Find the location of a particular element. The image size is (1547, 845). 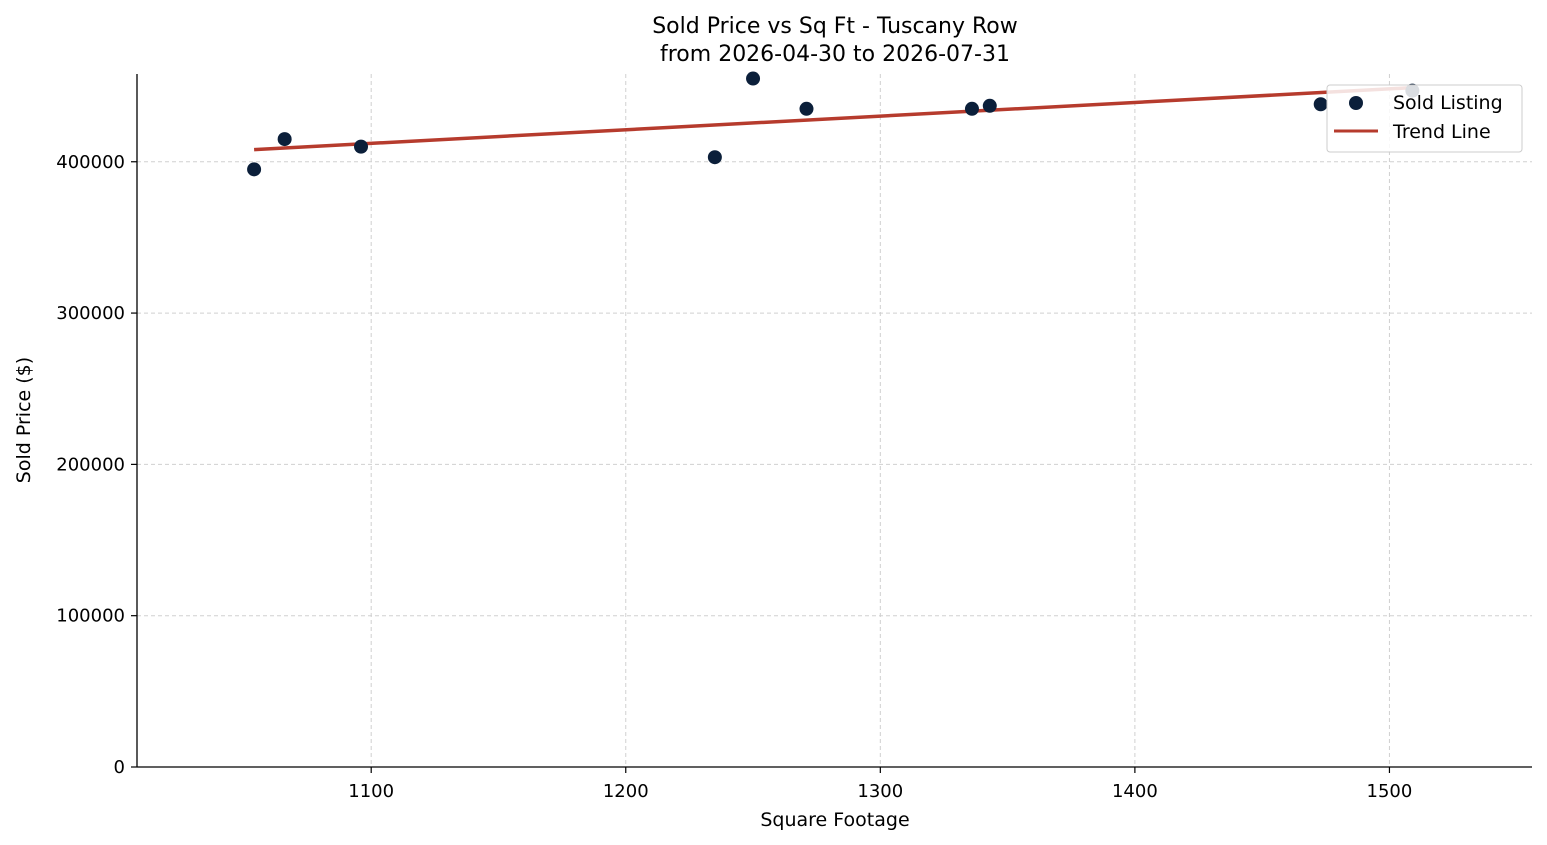

trend-line is located at coordinates (833, 118).